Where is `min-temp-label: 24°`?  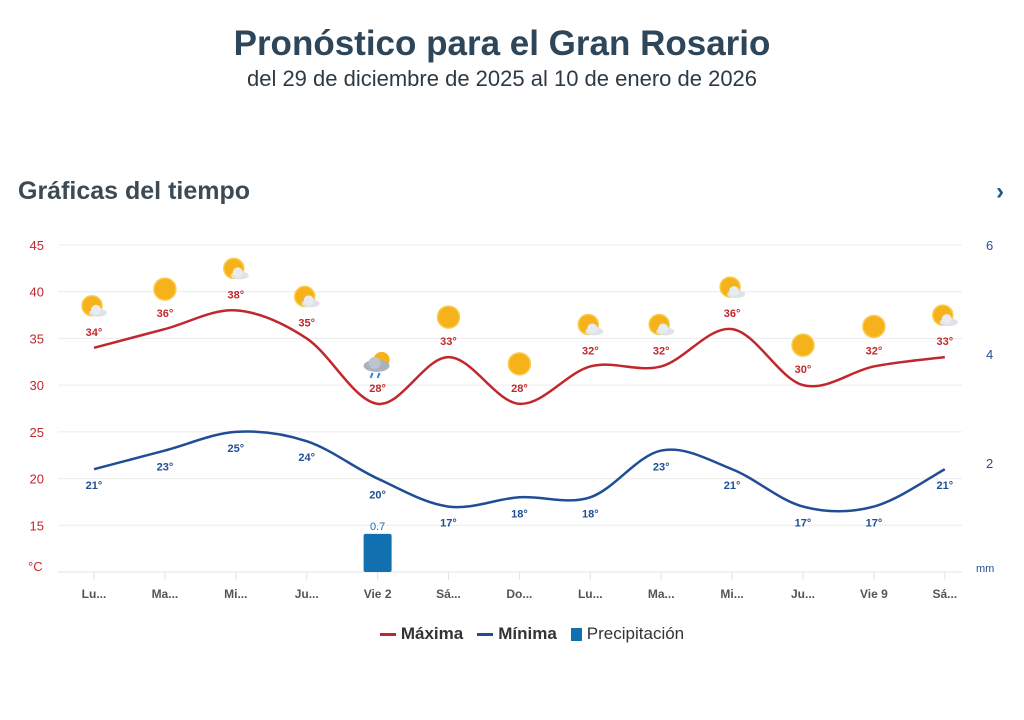
min-temp-label: 24° is located at coordinates (306, 458).